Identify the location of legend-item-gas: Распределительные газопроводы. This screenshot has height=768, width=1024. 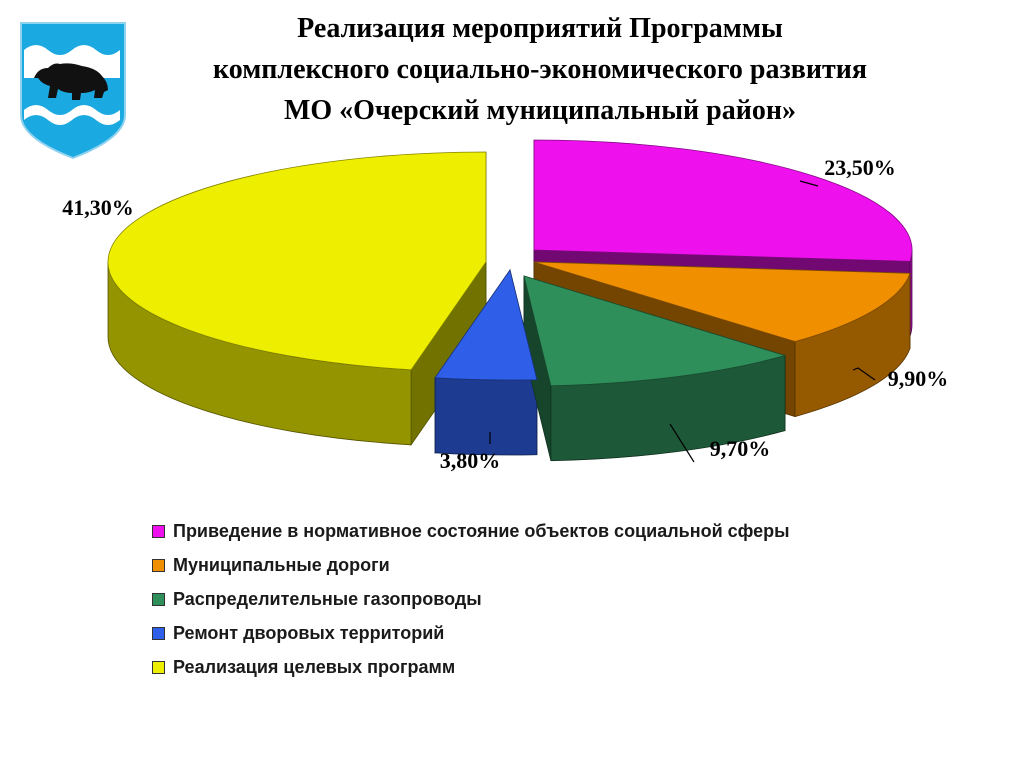
(471, 599).